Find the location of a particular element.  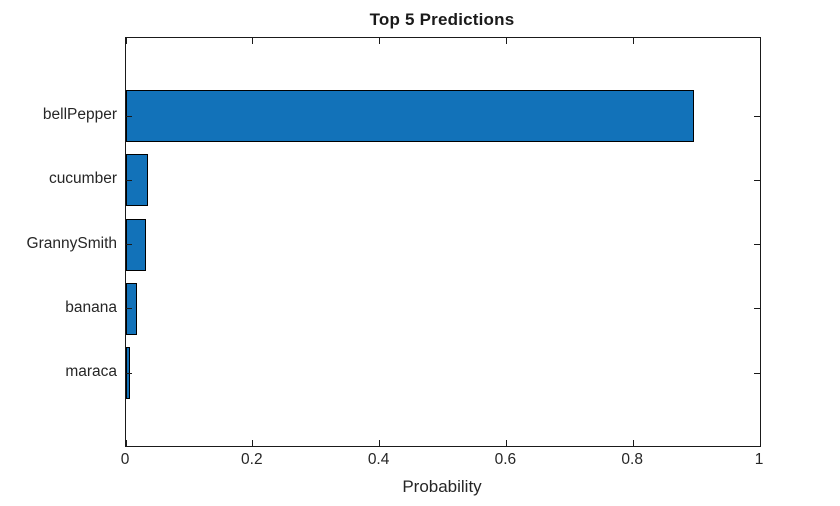

x-tick-label: 1 is located at coordinates (759, 459).